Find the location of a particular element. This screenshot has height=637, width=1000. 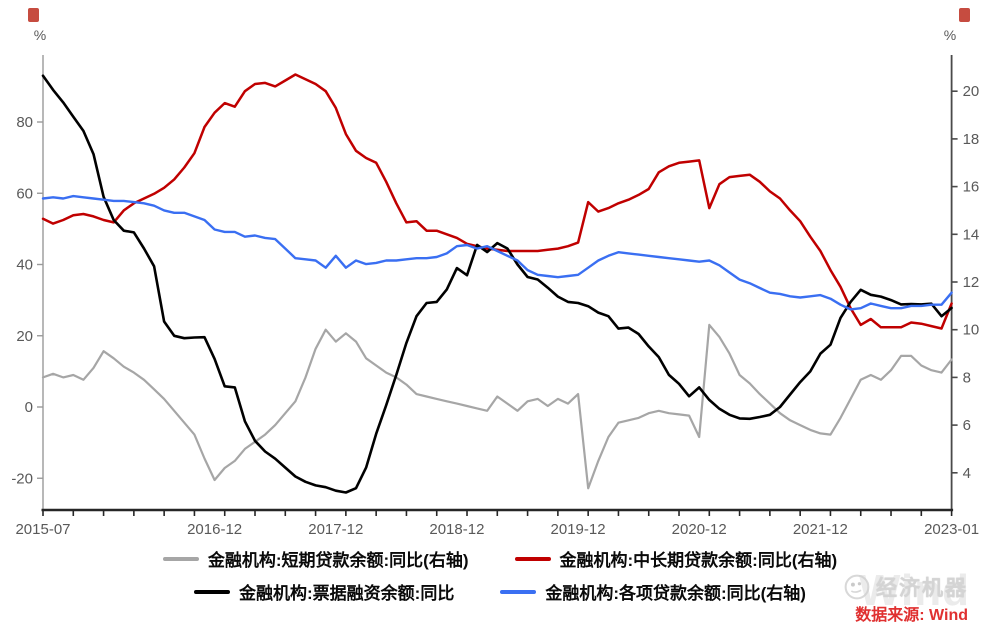

legend-item-2: 金融机构:票据融资余额:同比 is located at coordinates (324, 591).